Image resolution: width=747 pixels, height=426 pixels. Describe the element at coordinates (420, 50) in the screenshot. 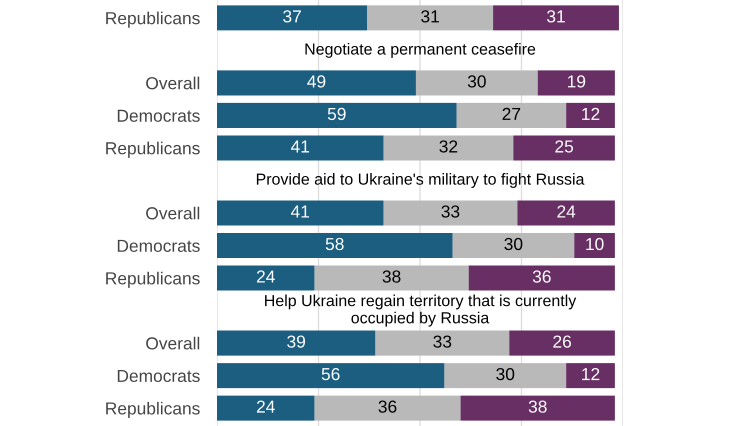

I see `annotation: Negotiate a permanent ceasefire` at that location.